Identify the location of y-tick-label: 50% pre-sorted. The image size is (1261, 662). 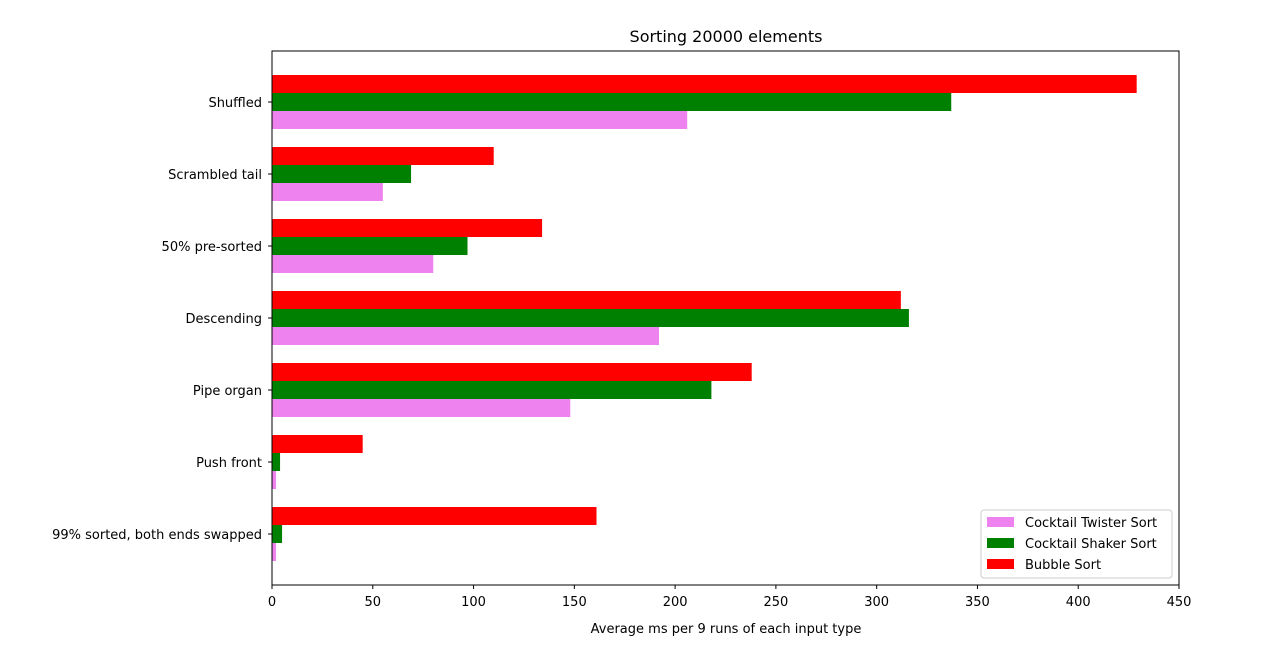
(212, 247).